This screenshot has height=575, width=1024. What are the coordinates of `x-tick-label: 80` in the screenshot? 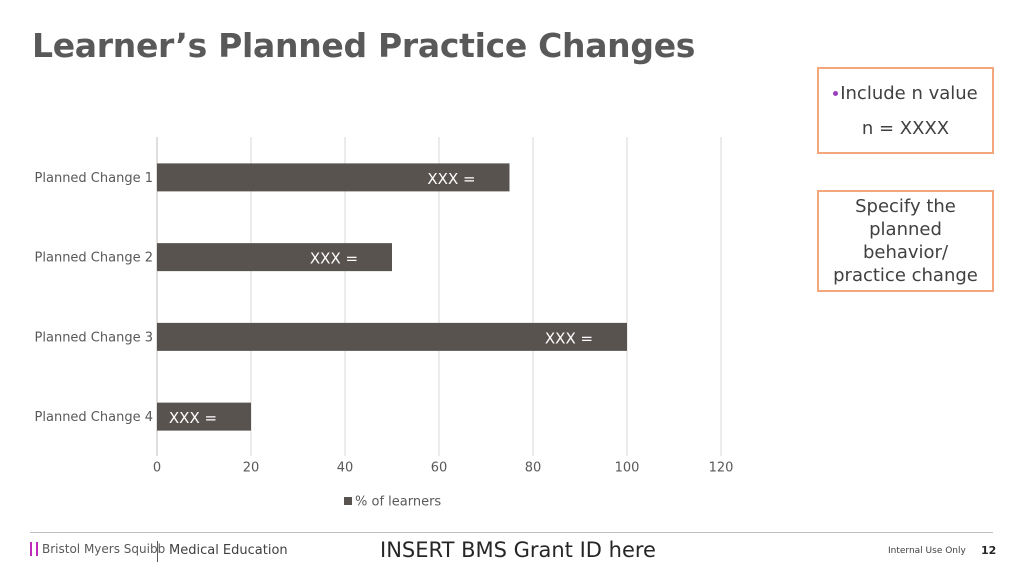 It's located at (533, 468).